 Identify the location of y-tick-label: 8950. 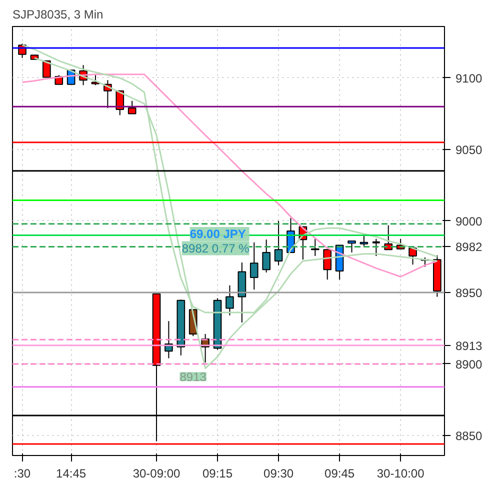
(469, 293).